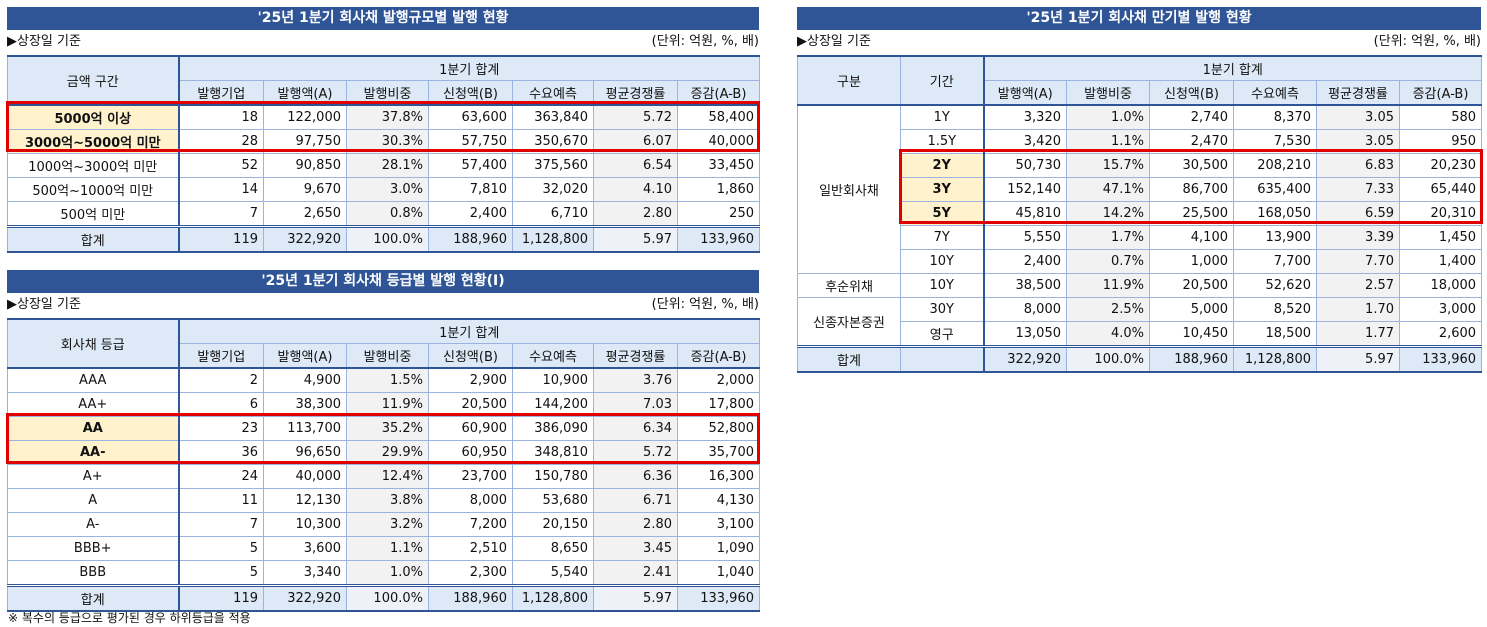 The width and height of the screenshot is (1487, 627). I want to click on cell: 4,100, so click(1191, 237).